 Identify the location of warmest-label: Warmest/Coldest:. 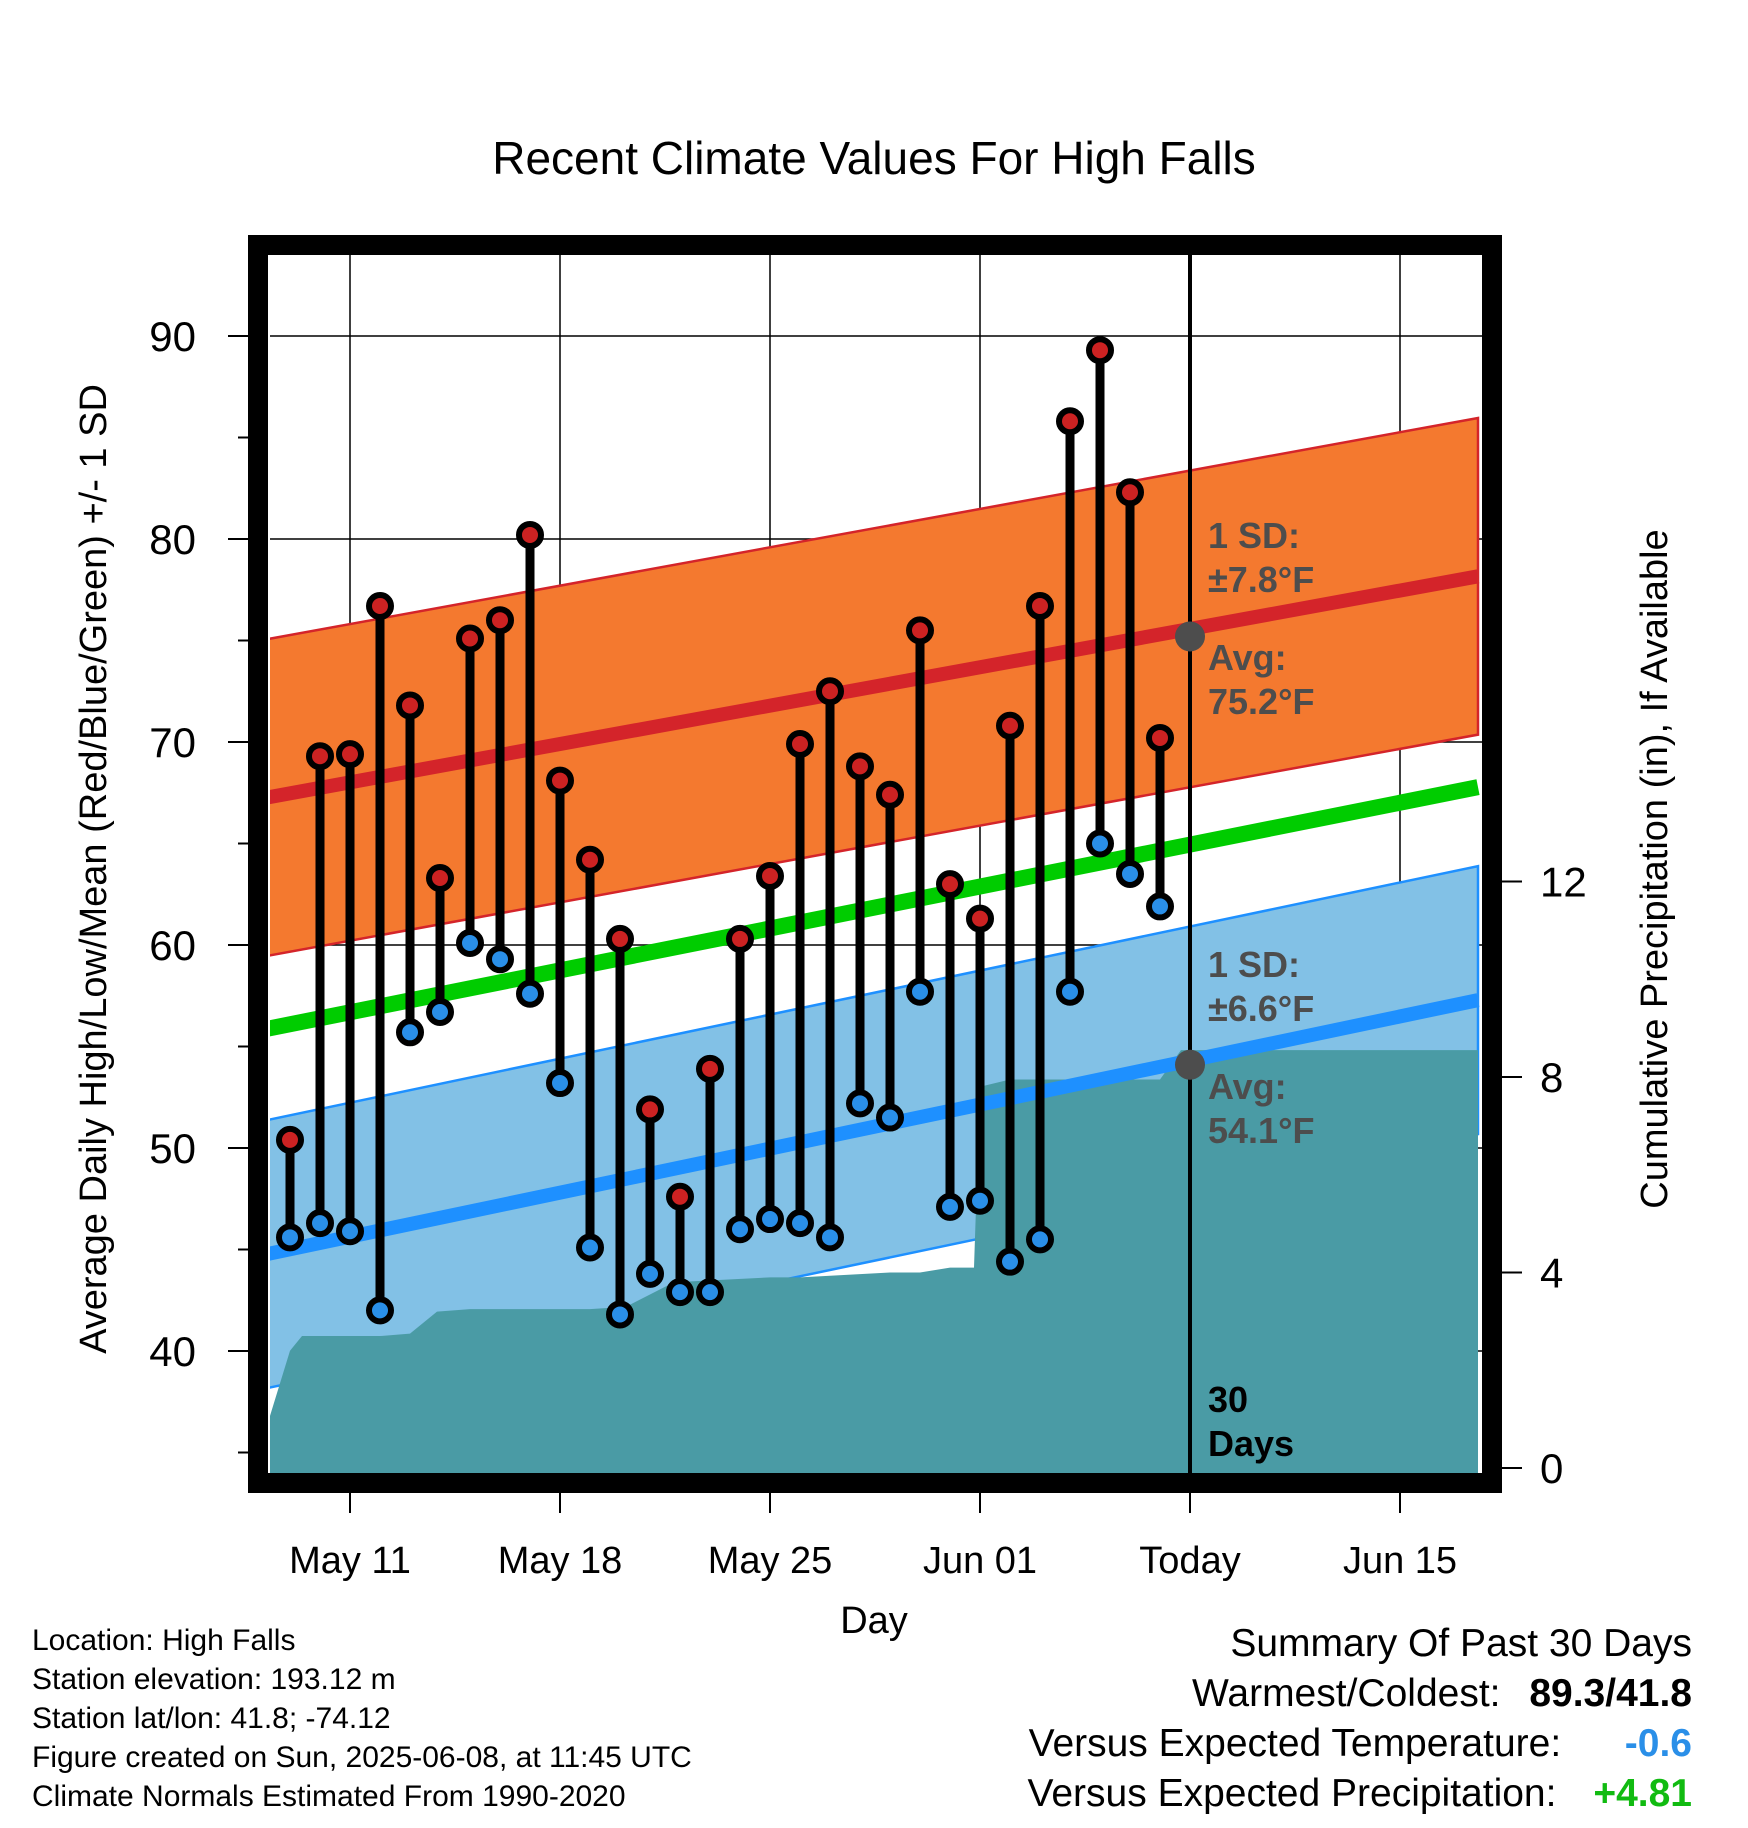
(1346, 1693).